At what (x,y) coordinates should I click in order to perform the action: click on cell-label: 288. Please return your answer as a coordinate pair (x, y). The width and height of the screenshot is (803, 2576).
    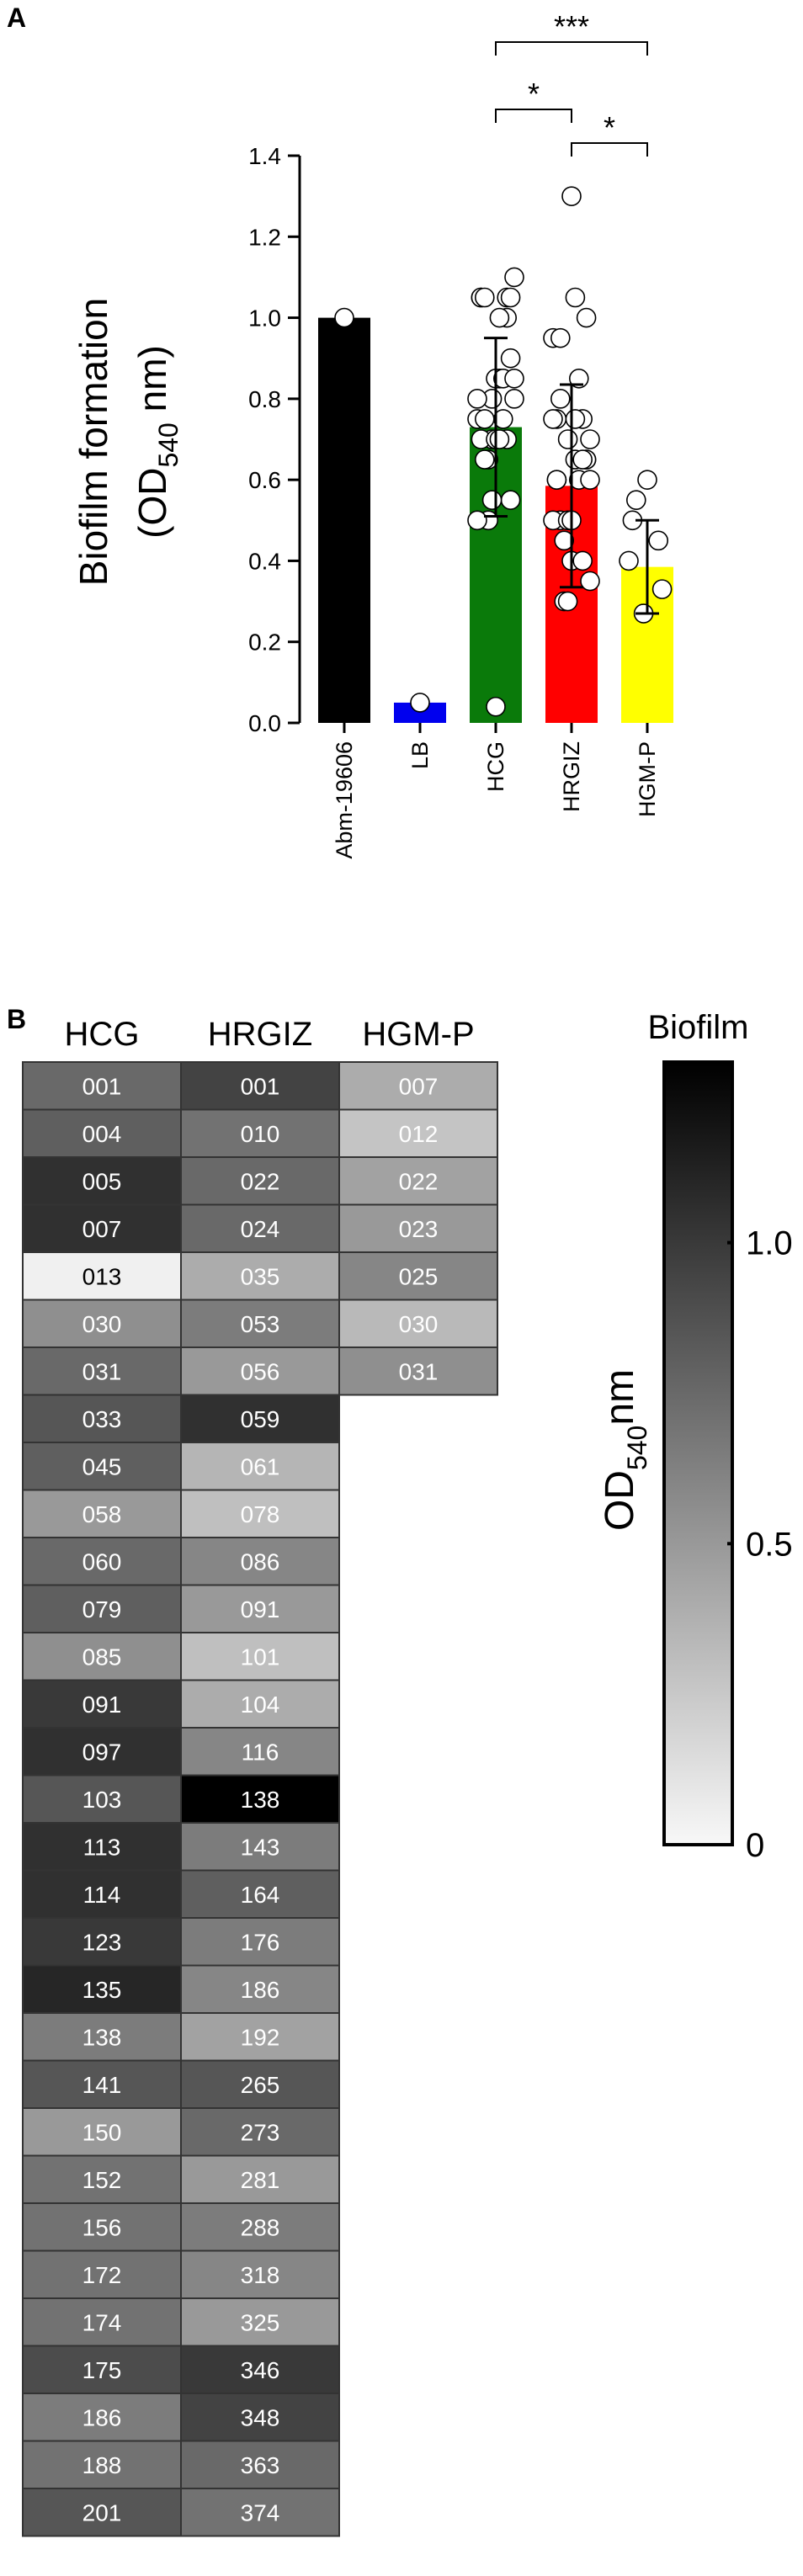
    Looking at the image, I should click on (260, 2227).